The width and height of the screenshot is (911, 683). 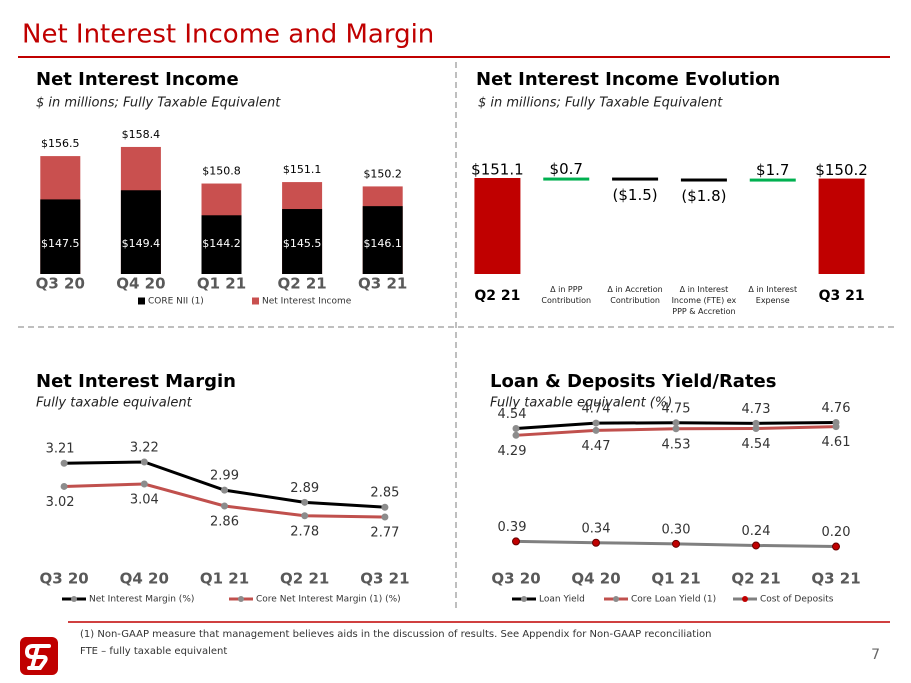 I want to click on data-label: $158.4, so click(x=141, y=134).